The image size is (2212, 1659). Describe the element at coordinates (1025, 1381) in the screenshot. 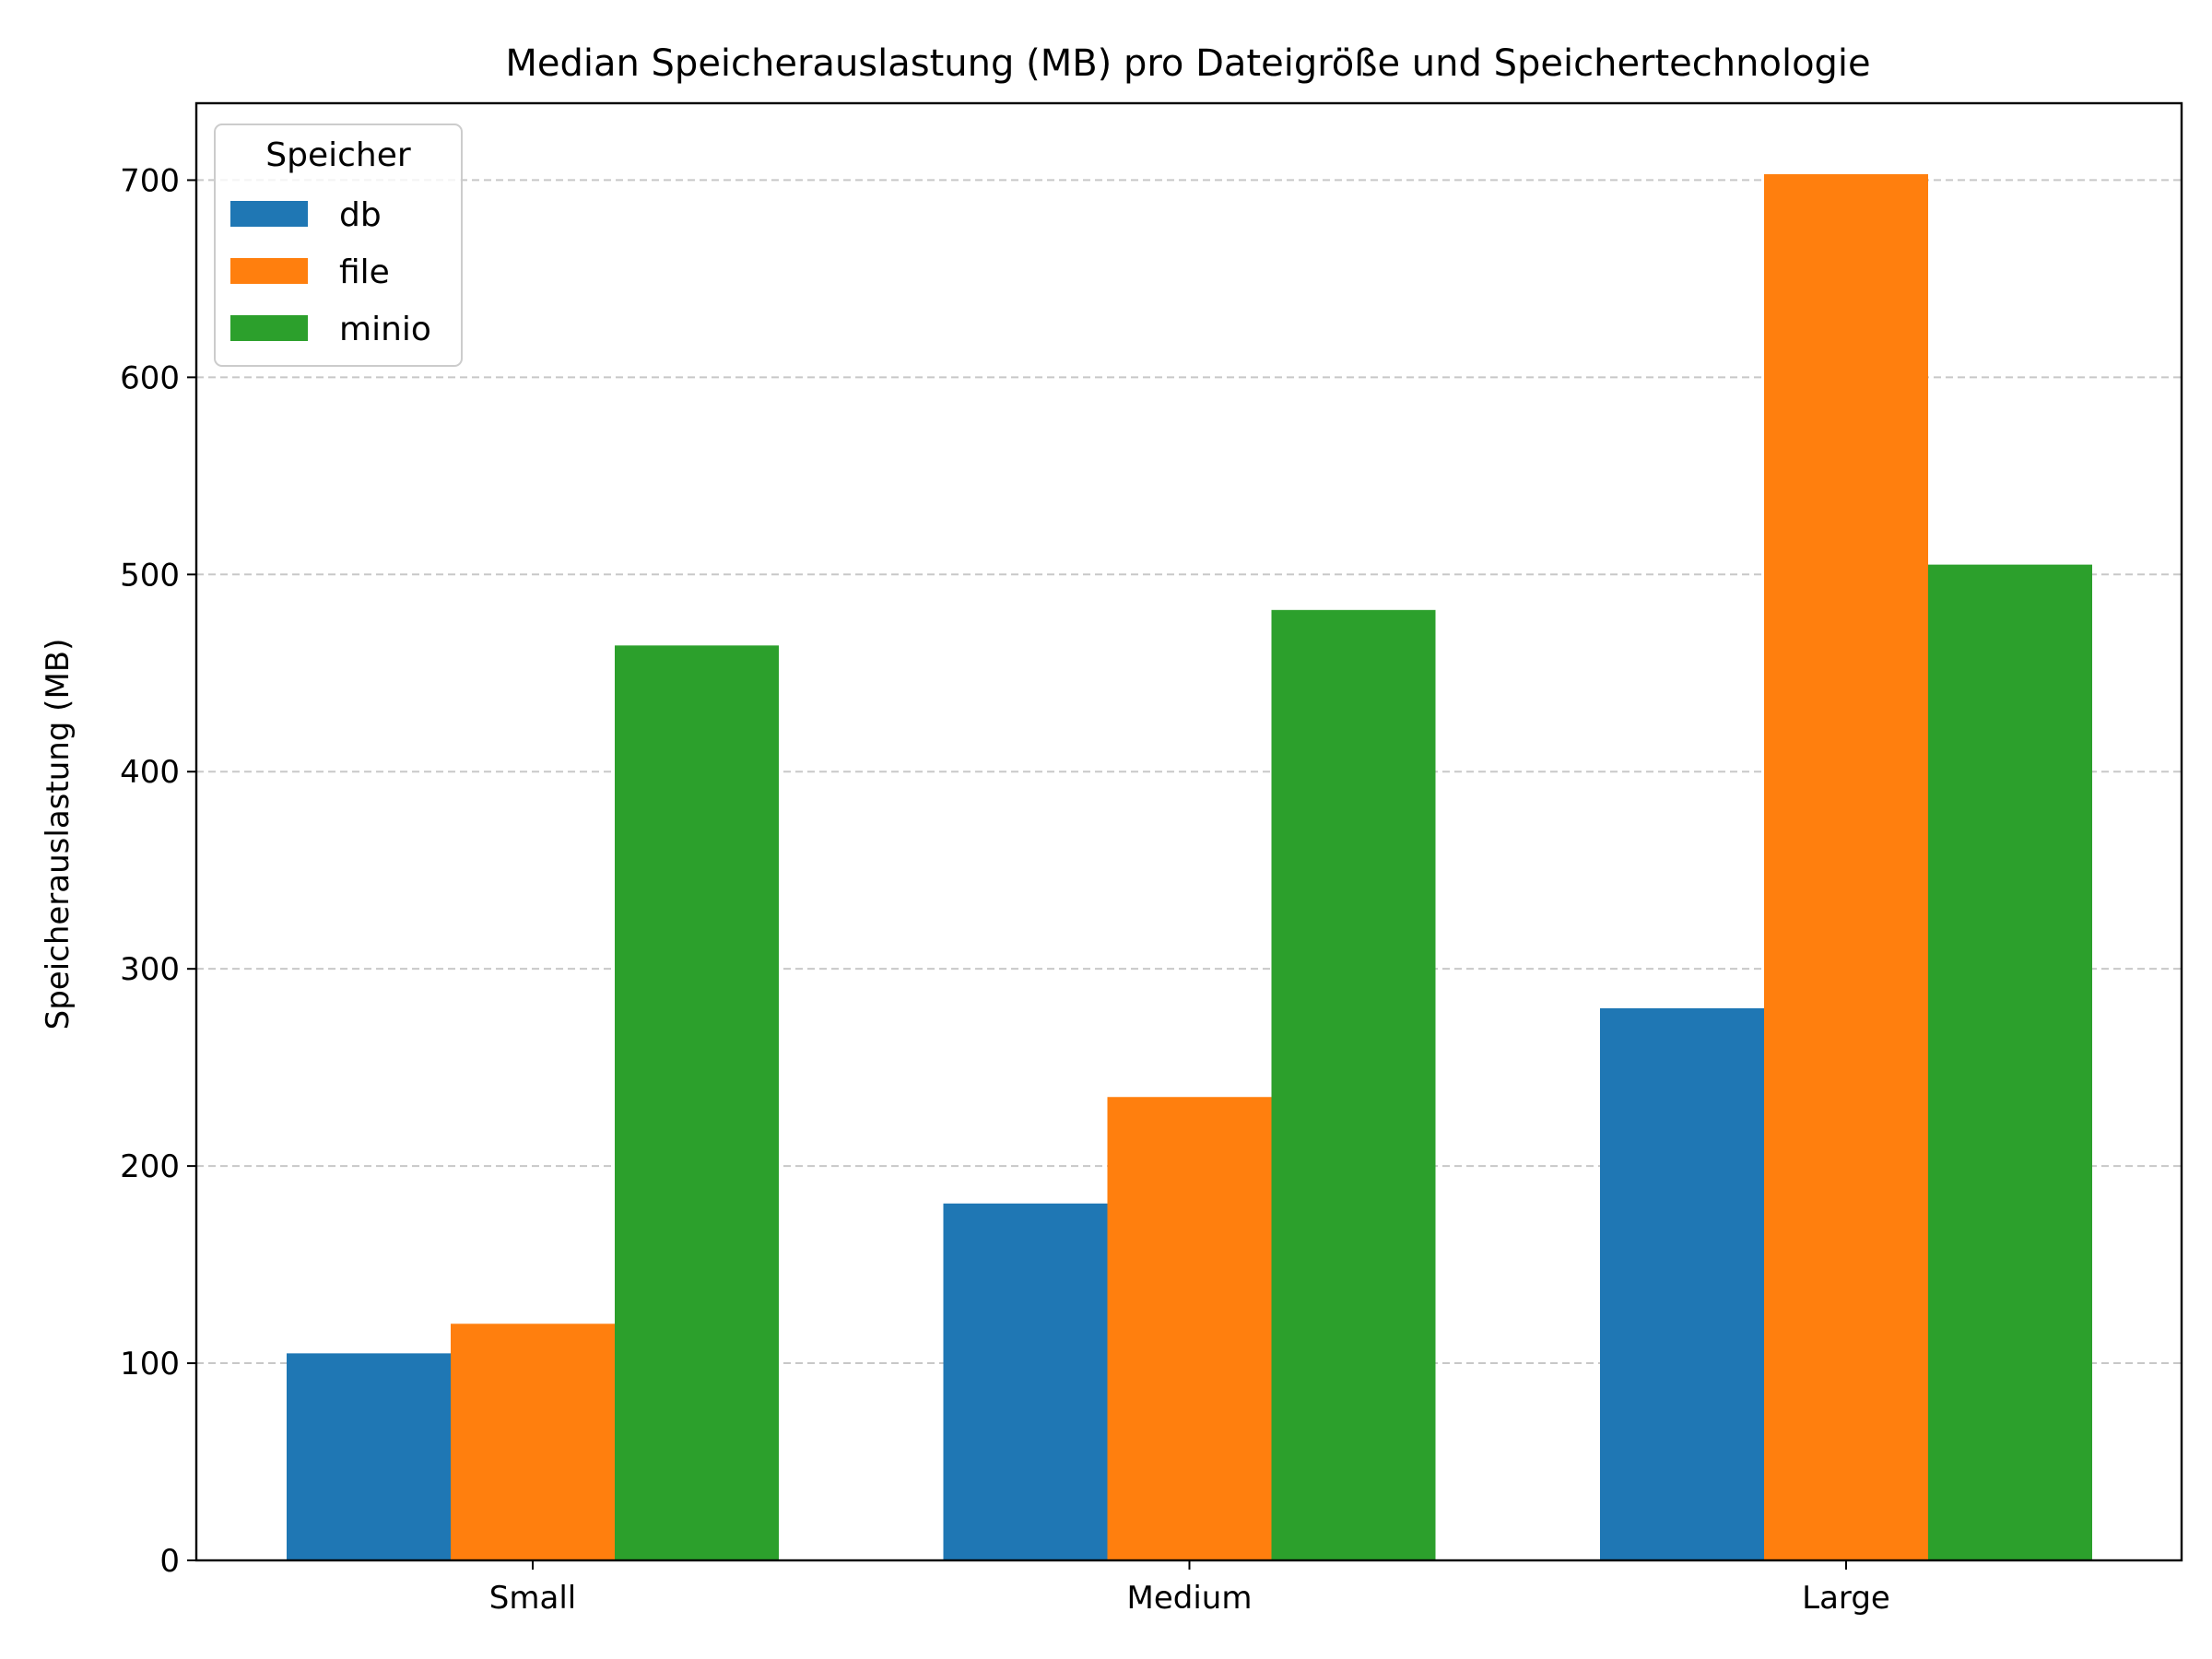

I see `bar-db-medium` at that location.